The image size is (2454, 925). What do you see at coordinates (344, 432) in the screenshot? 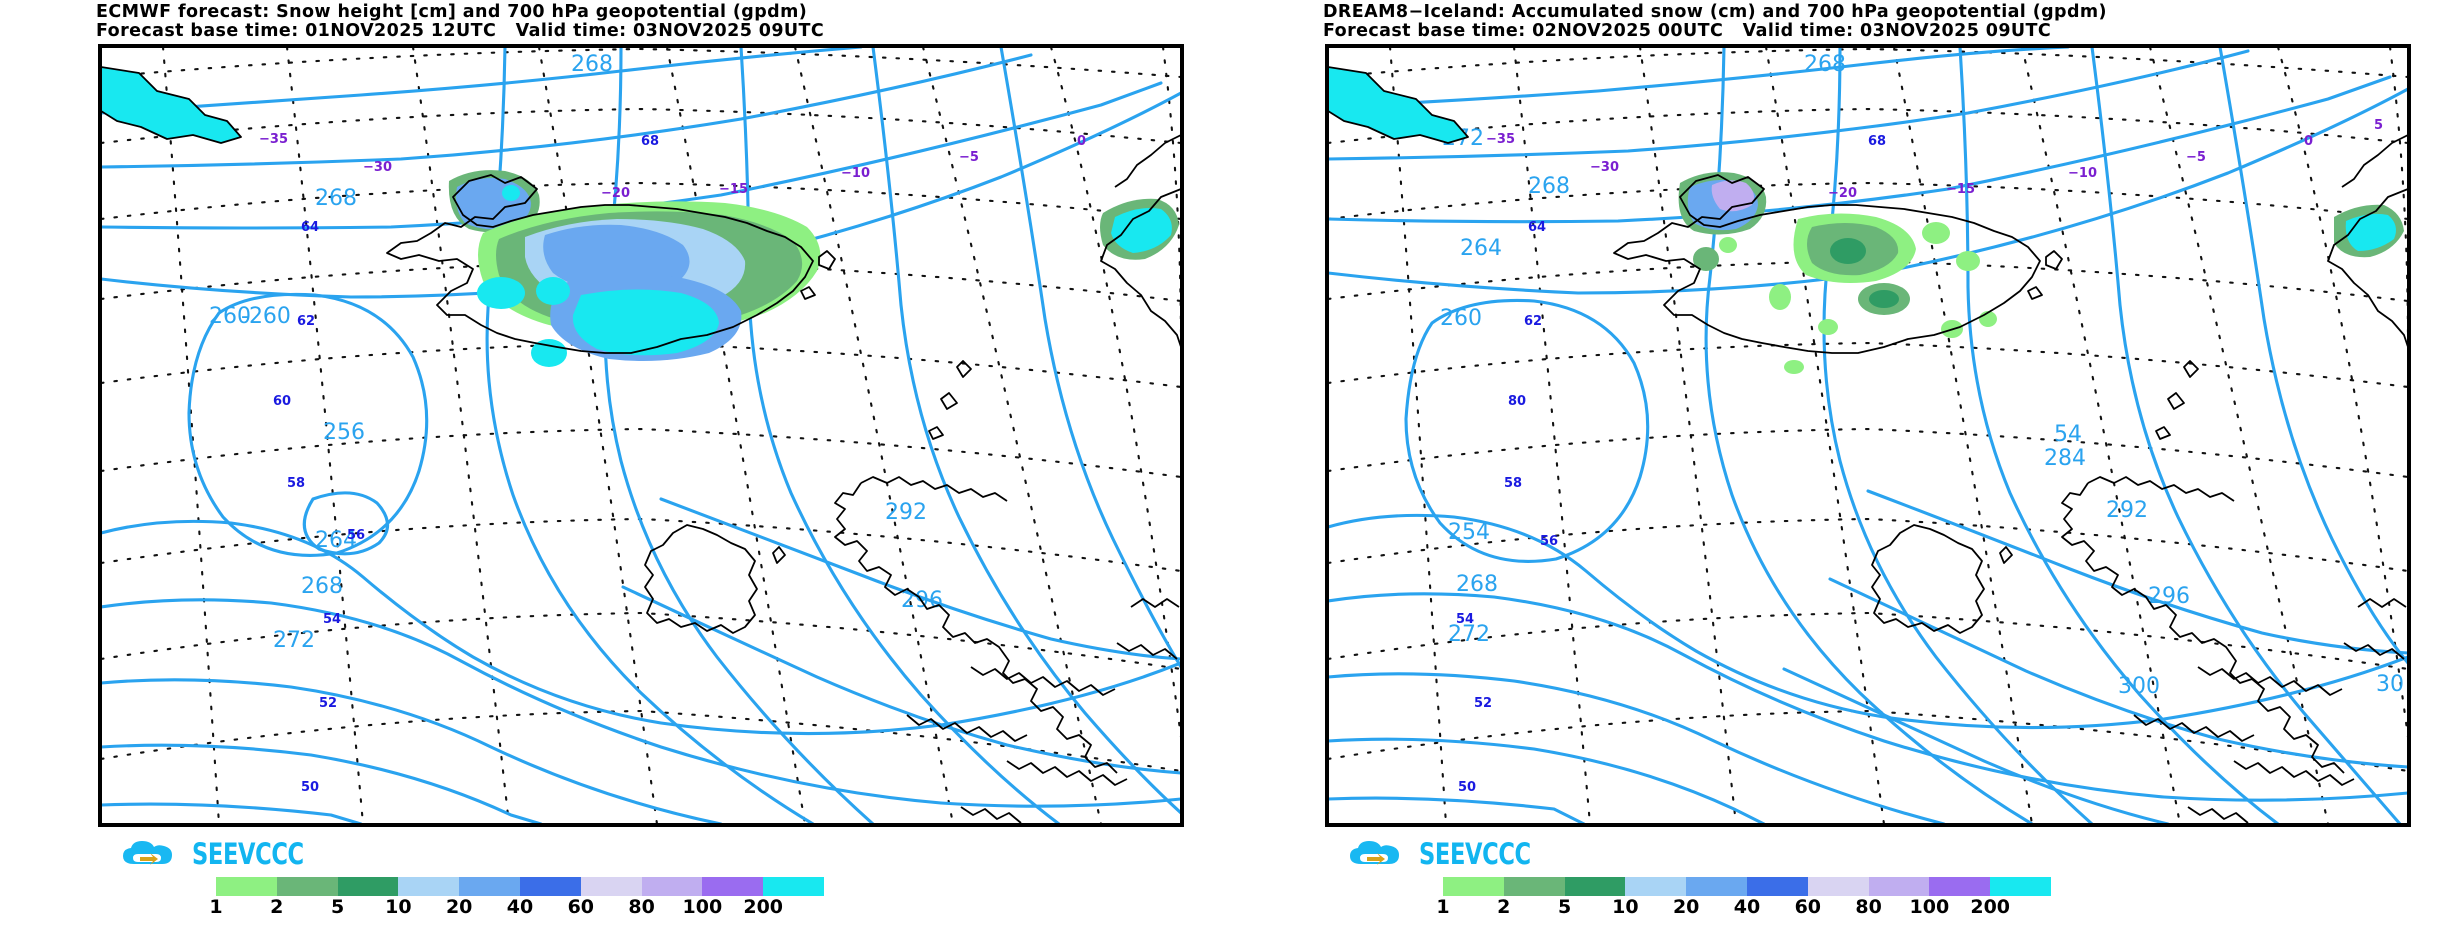
I see `svg-text: 256` at bounding box center [344, 432].